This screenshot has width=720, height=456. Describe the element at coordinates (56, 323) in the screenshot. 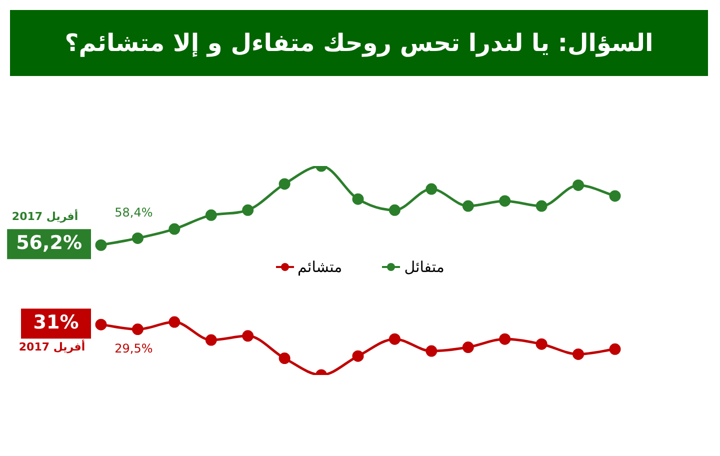

I see `data-label: 31%` at that location.